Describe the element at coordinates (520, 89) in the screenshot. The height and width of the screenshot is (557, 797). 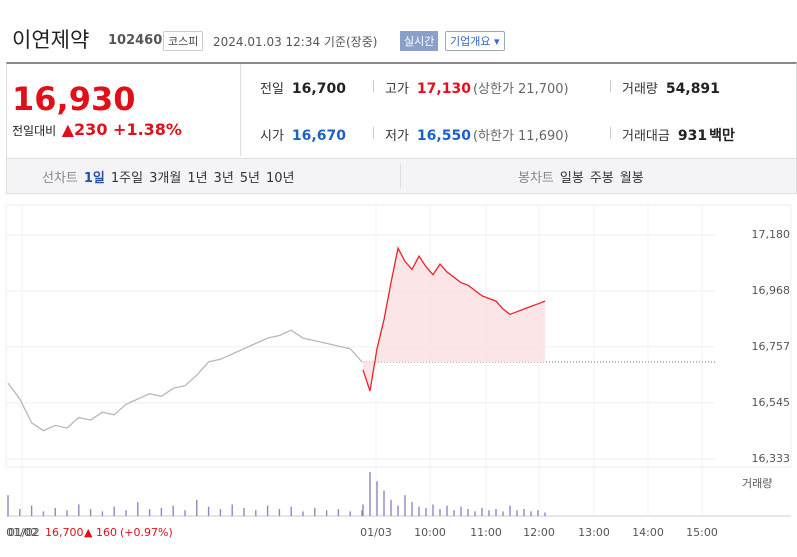
I see `stat-extra: (상한가 21,700)` at that location.